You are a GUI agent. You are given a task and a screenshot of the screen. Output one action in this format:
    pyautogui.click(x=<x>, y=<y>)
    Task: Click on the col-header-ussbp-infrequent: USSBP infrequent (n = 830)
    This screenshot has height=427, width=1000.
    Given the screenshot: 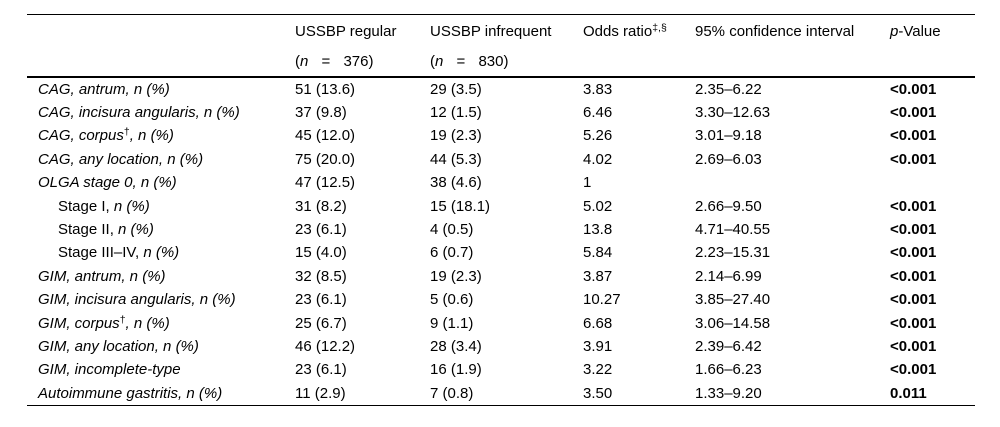 What is the action you would take?
    pyautogui.click(x=506, y=46)
    